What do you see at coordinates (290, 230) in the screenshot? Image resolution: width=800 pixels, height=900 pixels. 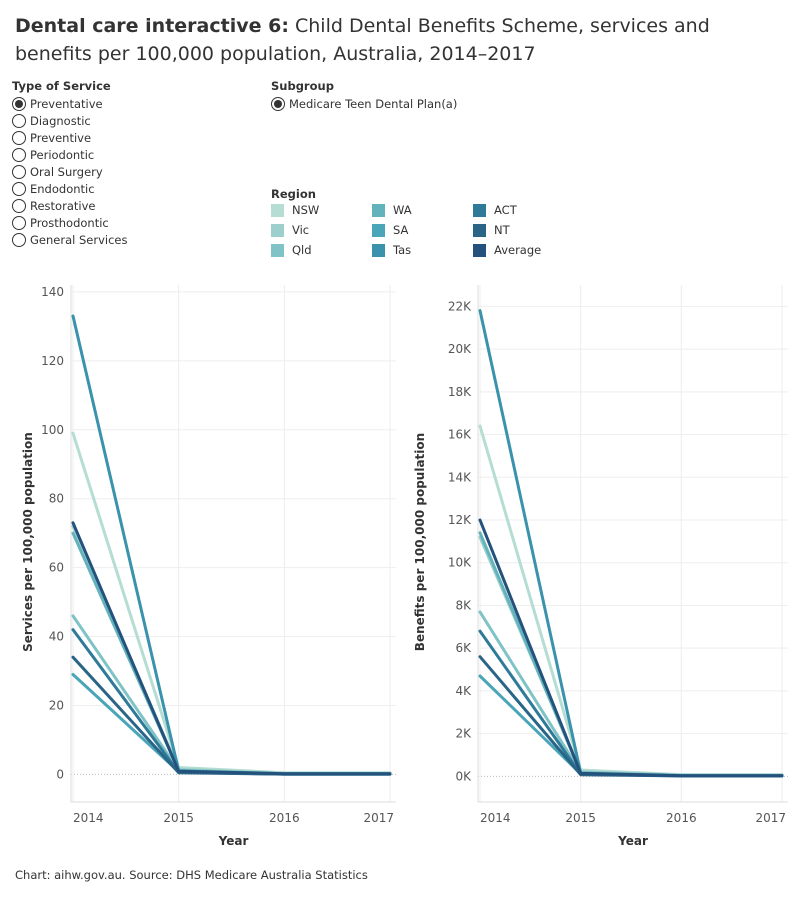 I see `legend-item-vic: Vic` at bounding box center [290, 230].